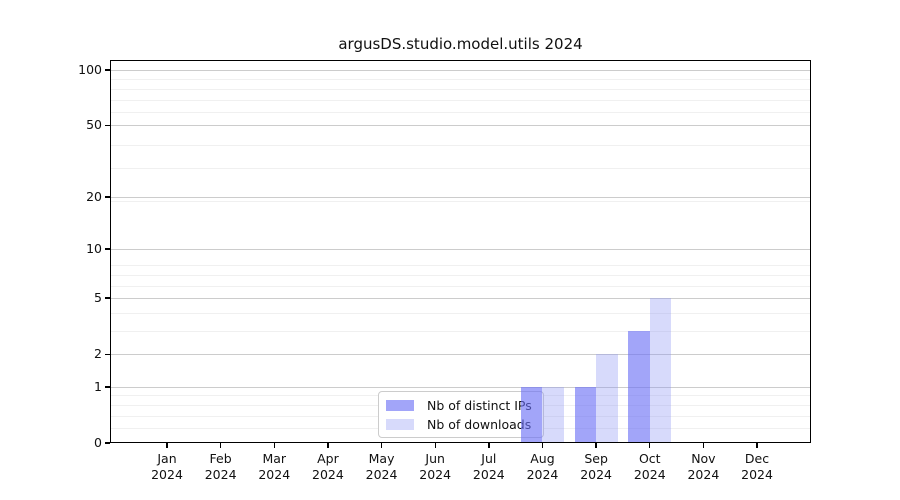  I want to click on y-tick-label: 20, so click(94, 196).